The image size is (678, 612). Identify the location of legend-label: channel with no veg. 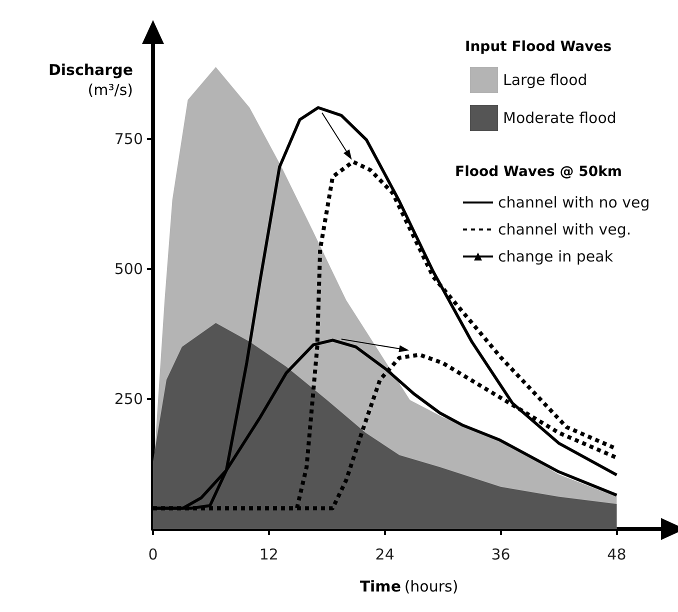
(574, 203).